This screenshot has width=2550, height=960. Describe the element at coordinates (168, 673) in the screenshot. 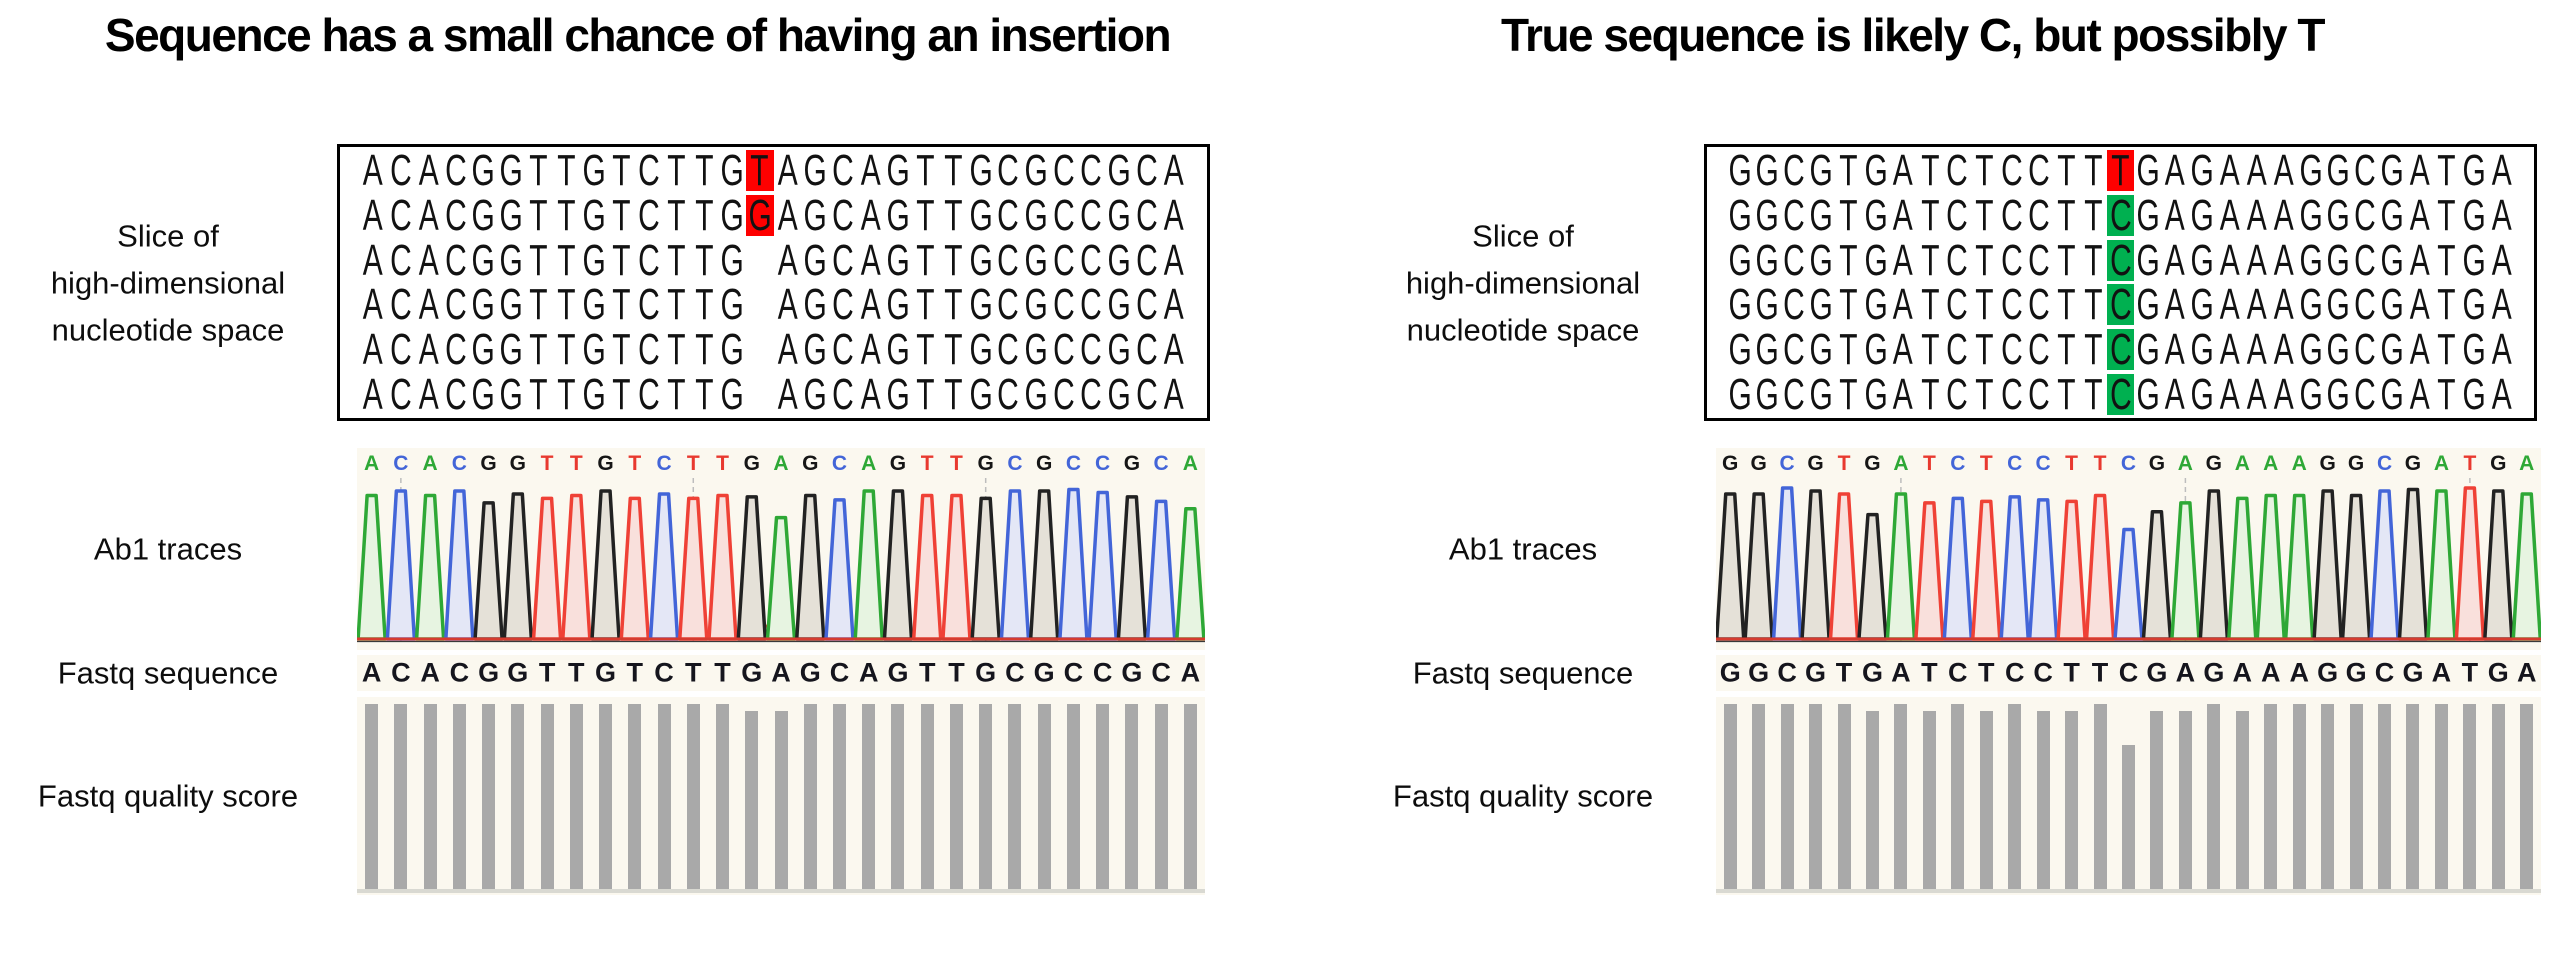

I see `label-fastq-sequence: Fastq sequence` at that location.